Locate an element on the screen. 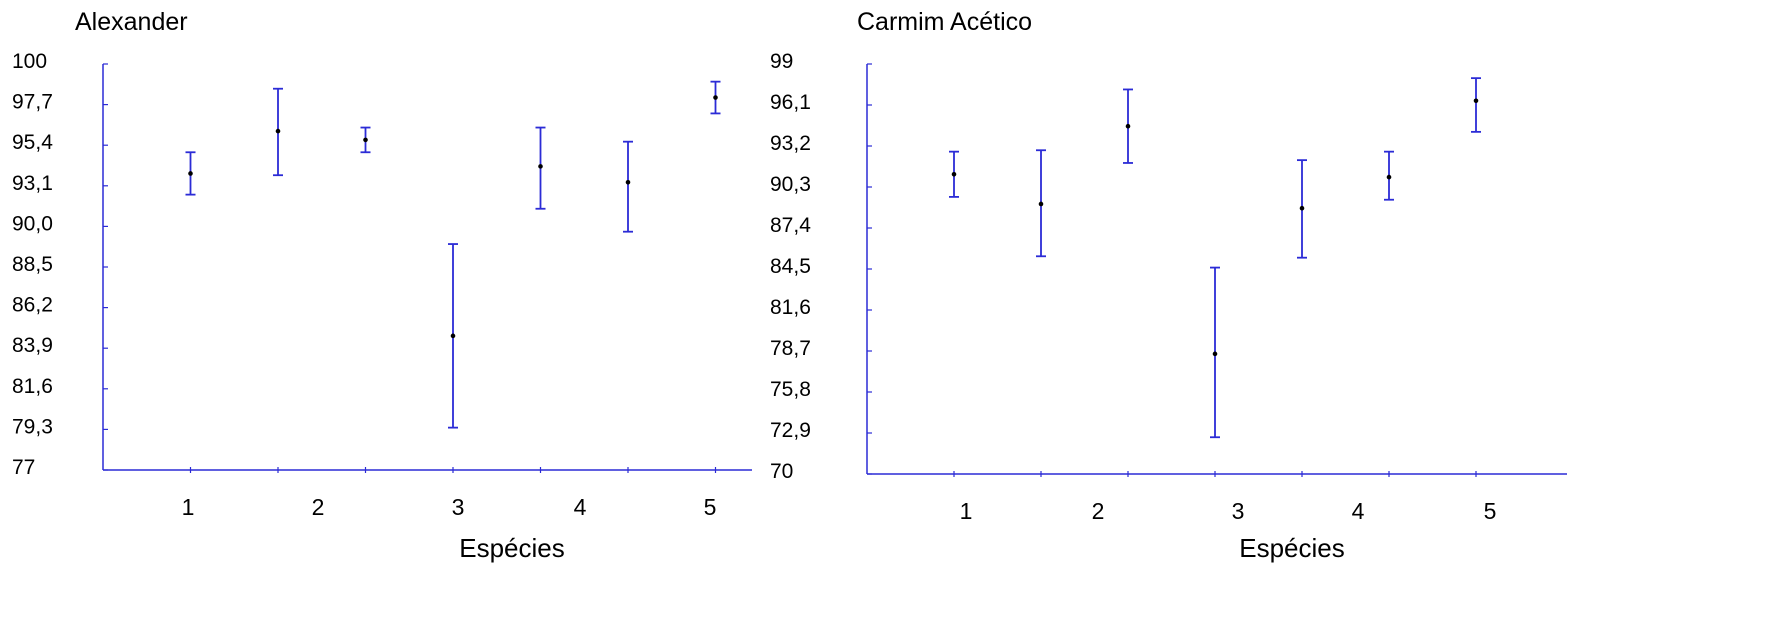  y-tick-label: 70 is located at coordinates (781, 471).